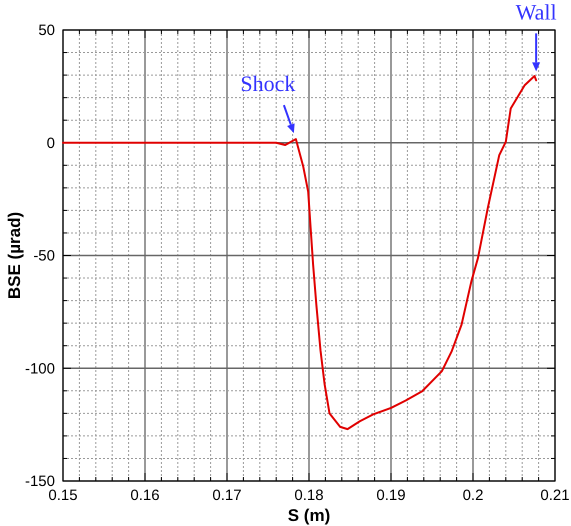 The height and width of the screenshot is (526, 571). I want to click on x-tick-label: 0.2, so click(473, 495).